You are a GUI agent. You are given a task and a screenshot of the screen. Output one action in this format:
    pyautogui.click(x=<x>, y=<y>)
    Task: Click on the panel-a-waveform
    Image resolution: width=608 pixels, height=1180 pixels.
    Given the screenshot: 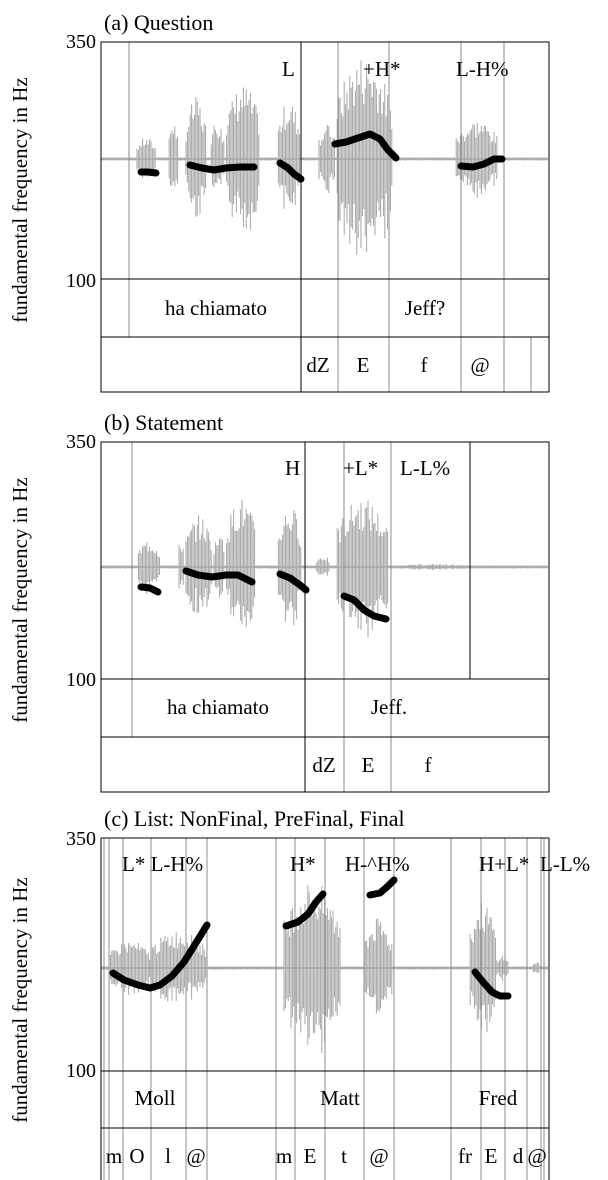 What is the action you would take?
    pyautogui.click(x=324, y=157)
    